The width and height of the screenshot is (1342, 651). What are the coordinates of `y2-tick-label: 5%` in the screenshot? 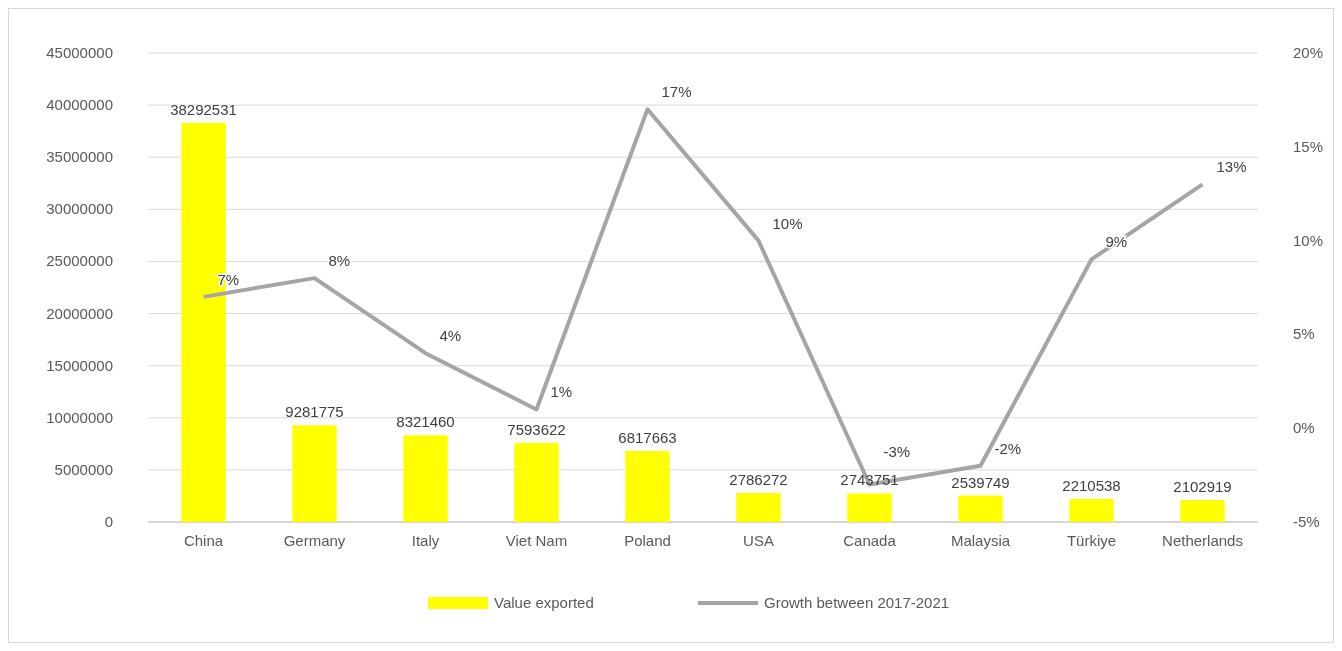 It's located at (1304, 334).